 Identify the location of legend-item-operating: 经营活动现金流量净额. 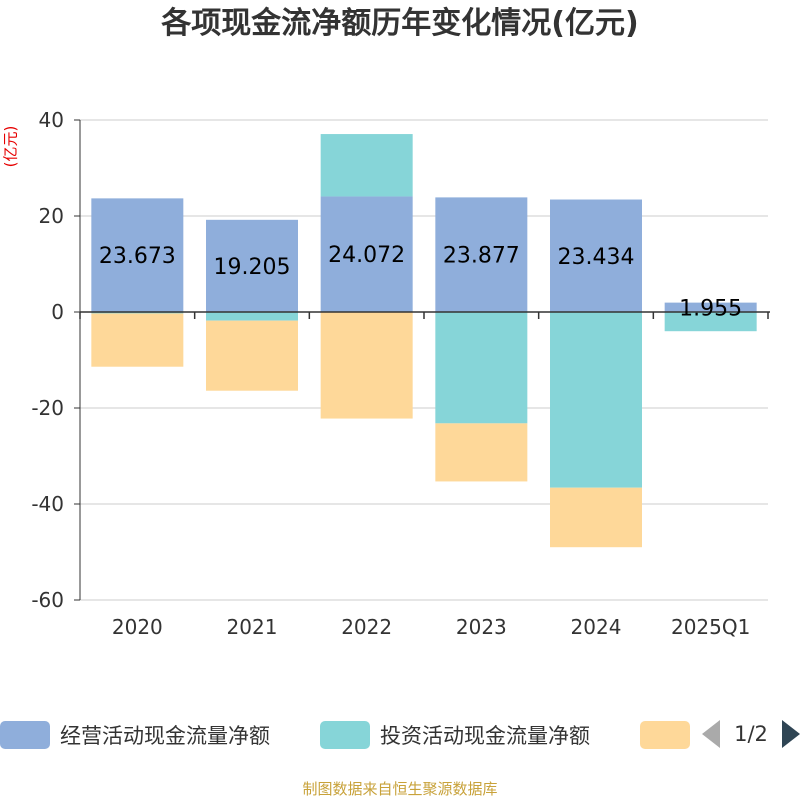
(135, 735).